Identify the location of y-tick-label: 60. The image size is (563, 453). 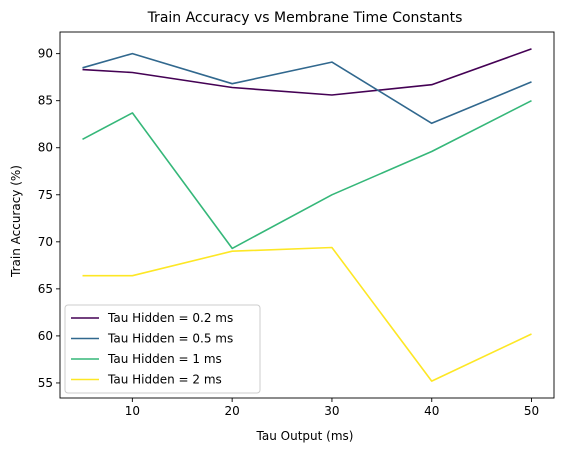
(45, 336).